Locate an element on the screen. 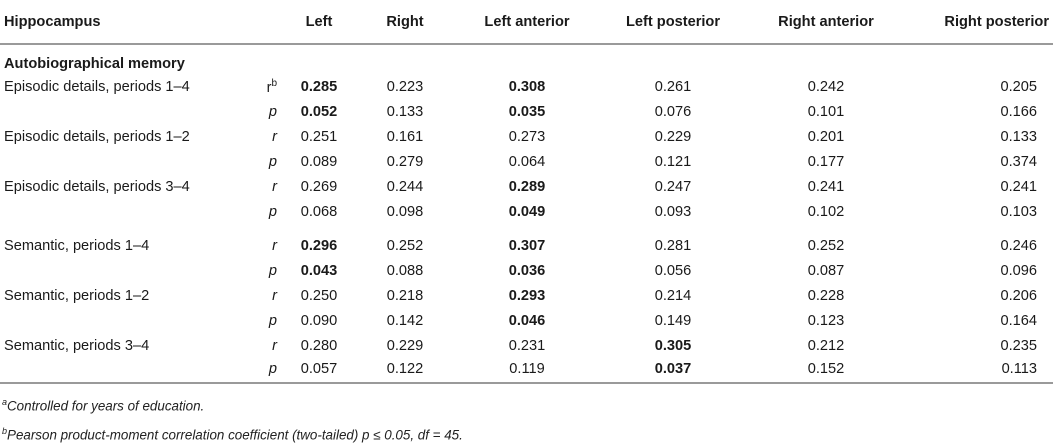  cell-right-anterior: 0.087 is located at coordinates (826, 270).